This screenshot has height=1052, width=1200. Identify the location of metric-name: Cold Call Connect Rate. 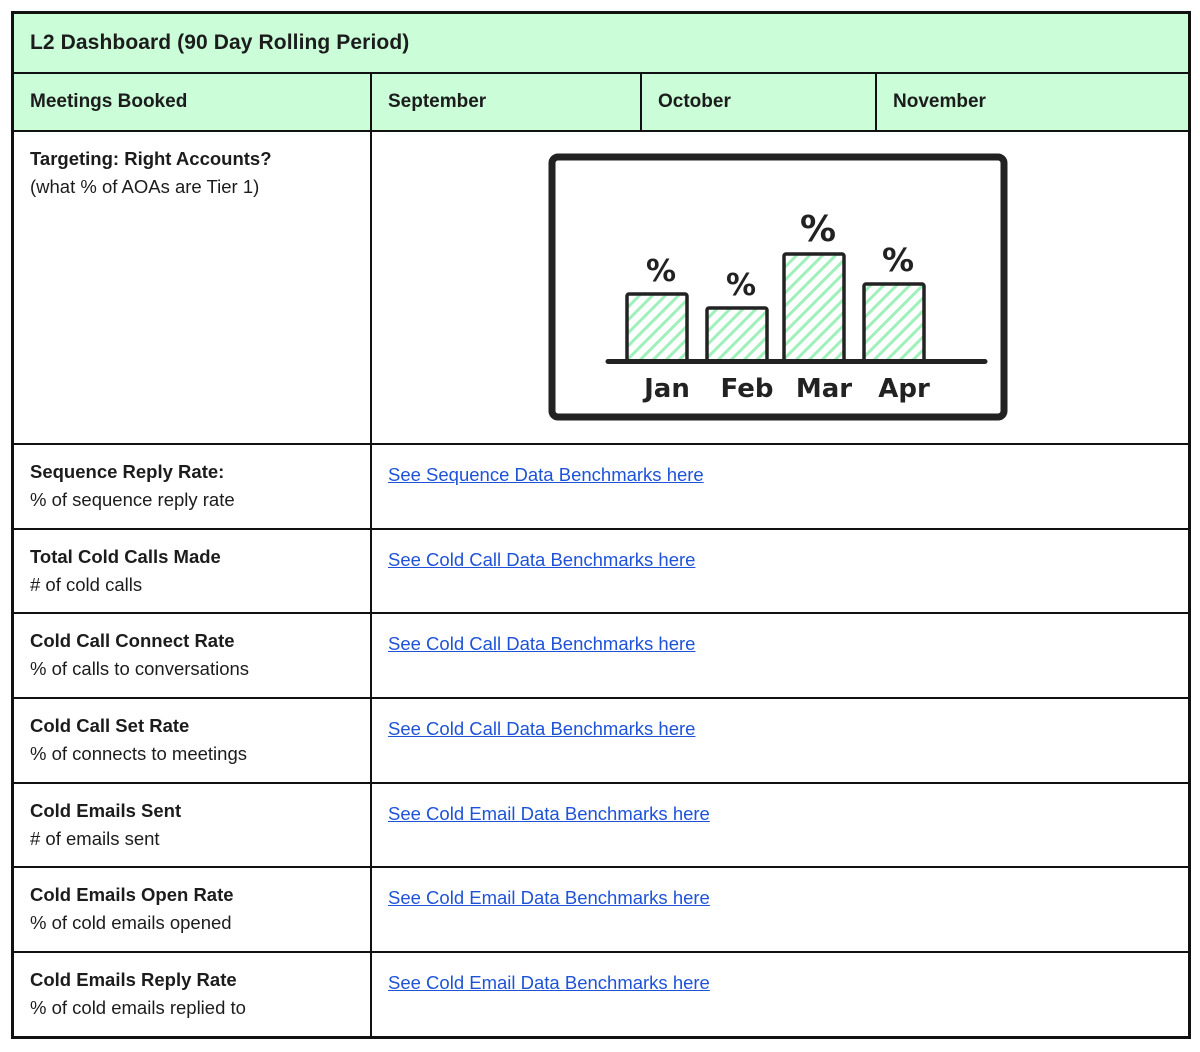
(132, 640).